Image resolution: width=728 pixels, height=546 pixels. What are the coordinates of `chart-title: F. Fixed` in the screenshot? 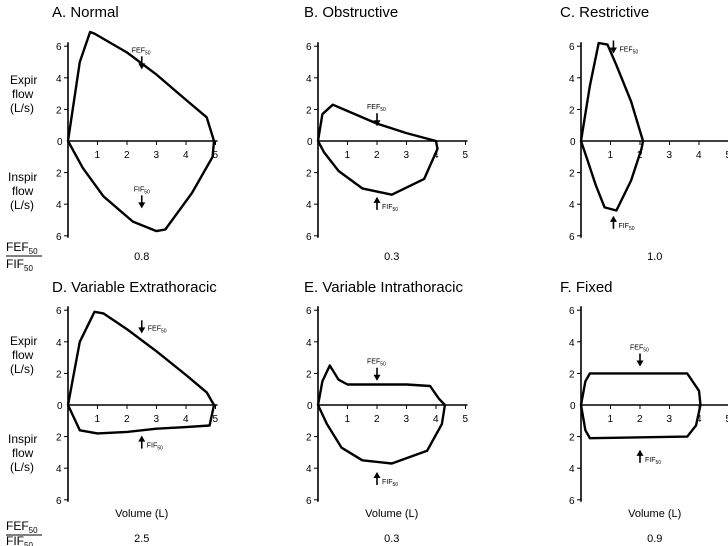 It's located at (586, 287).